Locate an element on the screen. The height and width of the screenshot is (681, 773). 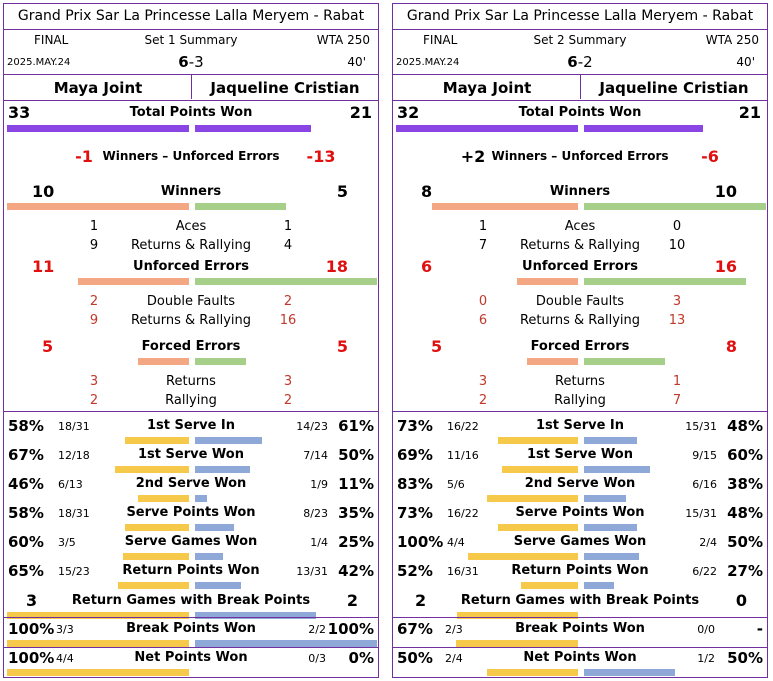
stat-p1-pct: 52% is located at coordinates (415, 571).